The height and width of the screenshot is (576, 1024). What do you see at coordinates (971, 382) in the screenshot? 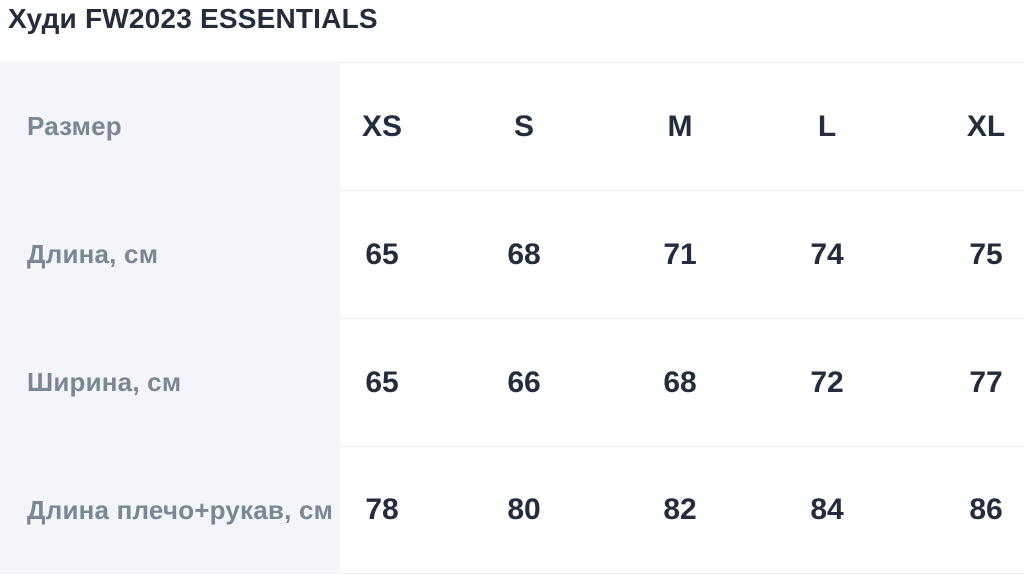
I see `value-cell-width-xl: 77` at bounding box center [971, 382].